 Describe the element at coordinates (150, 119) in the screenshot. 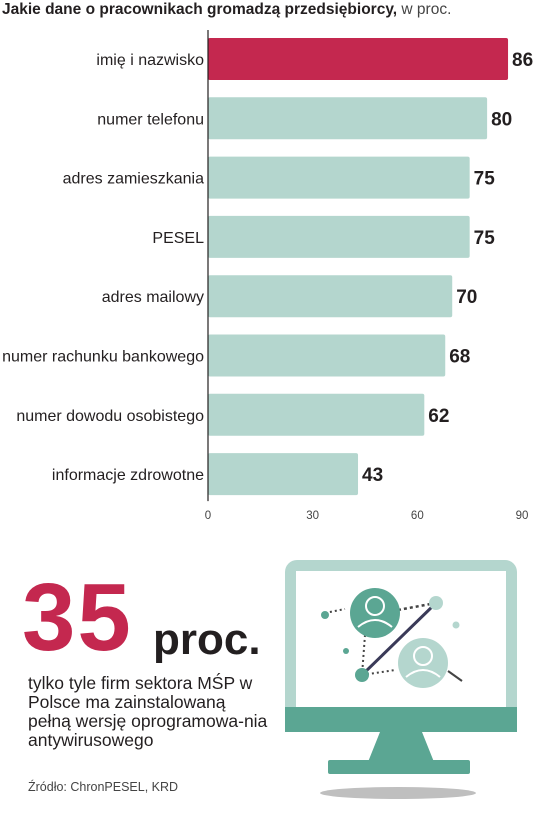

I see `category-label: numer telefonu` at that location.